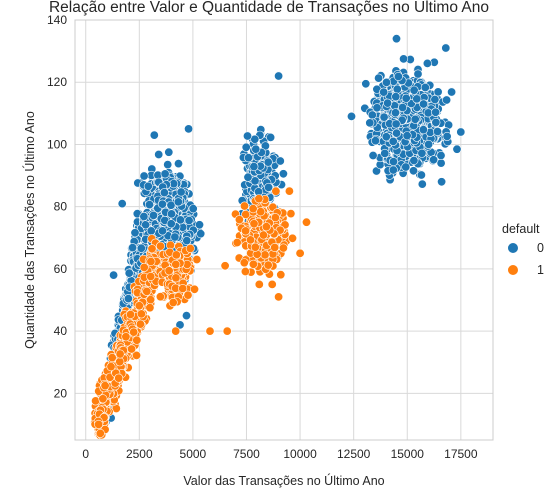 The image size is (557, 500). I want to click on y-tick-label: 60, so click(61, 269).